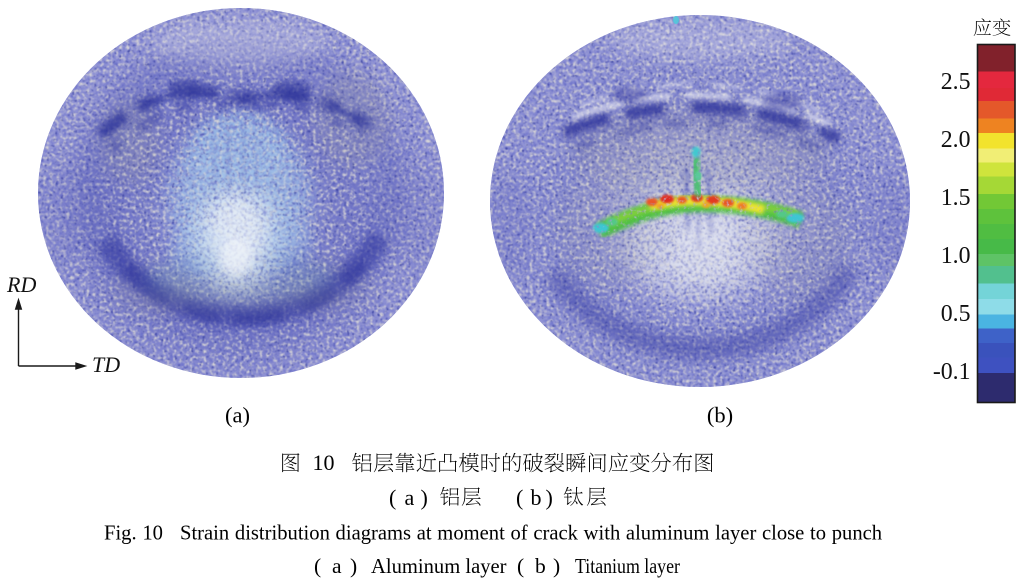  I want to click on svg-text: 1.5, so click(956, 198).